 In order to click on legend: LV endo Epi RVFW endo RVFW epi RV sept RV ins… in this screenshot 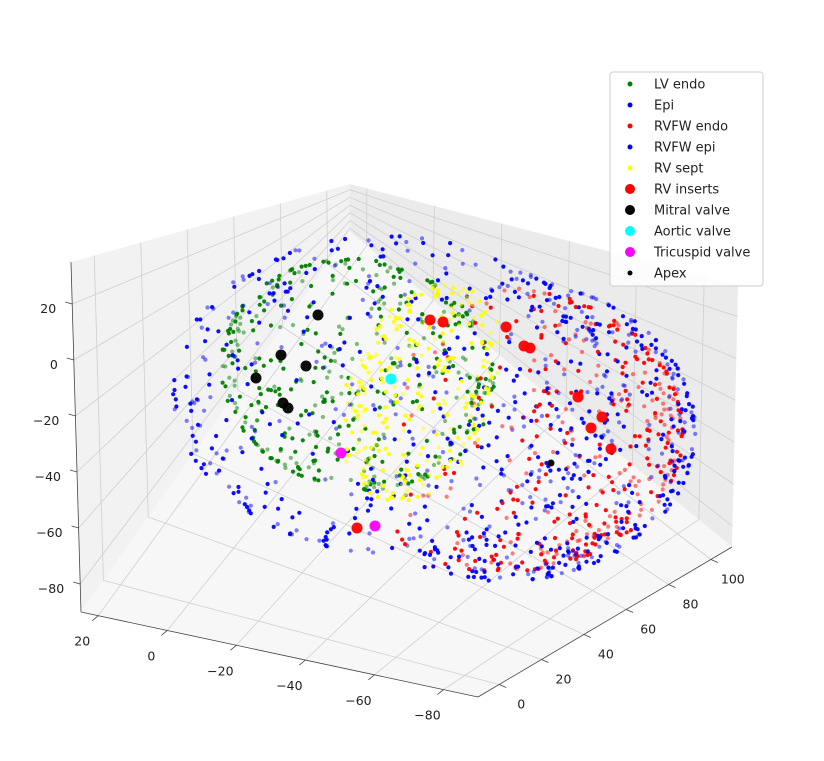, I will do `click(686, 179)`.